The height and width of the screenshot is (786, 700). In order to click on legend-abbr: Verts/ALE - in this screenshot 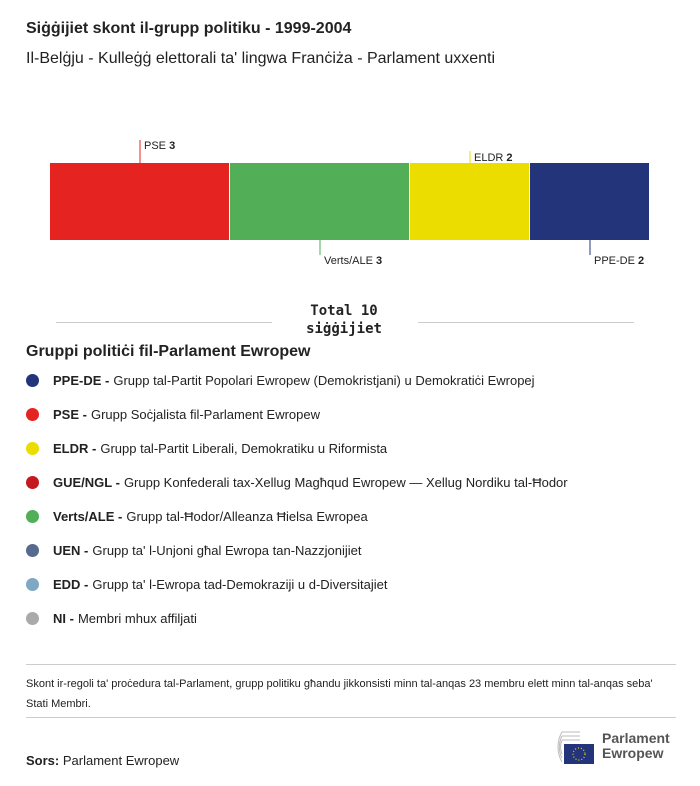, I will do `click(88, 516)`.